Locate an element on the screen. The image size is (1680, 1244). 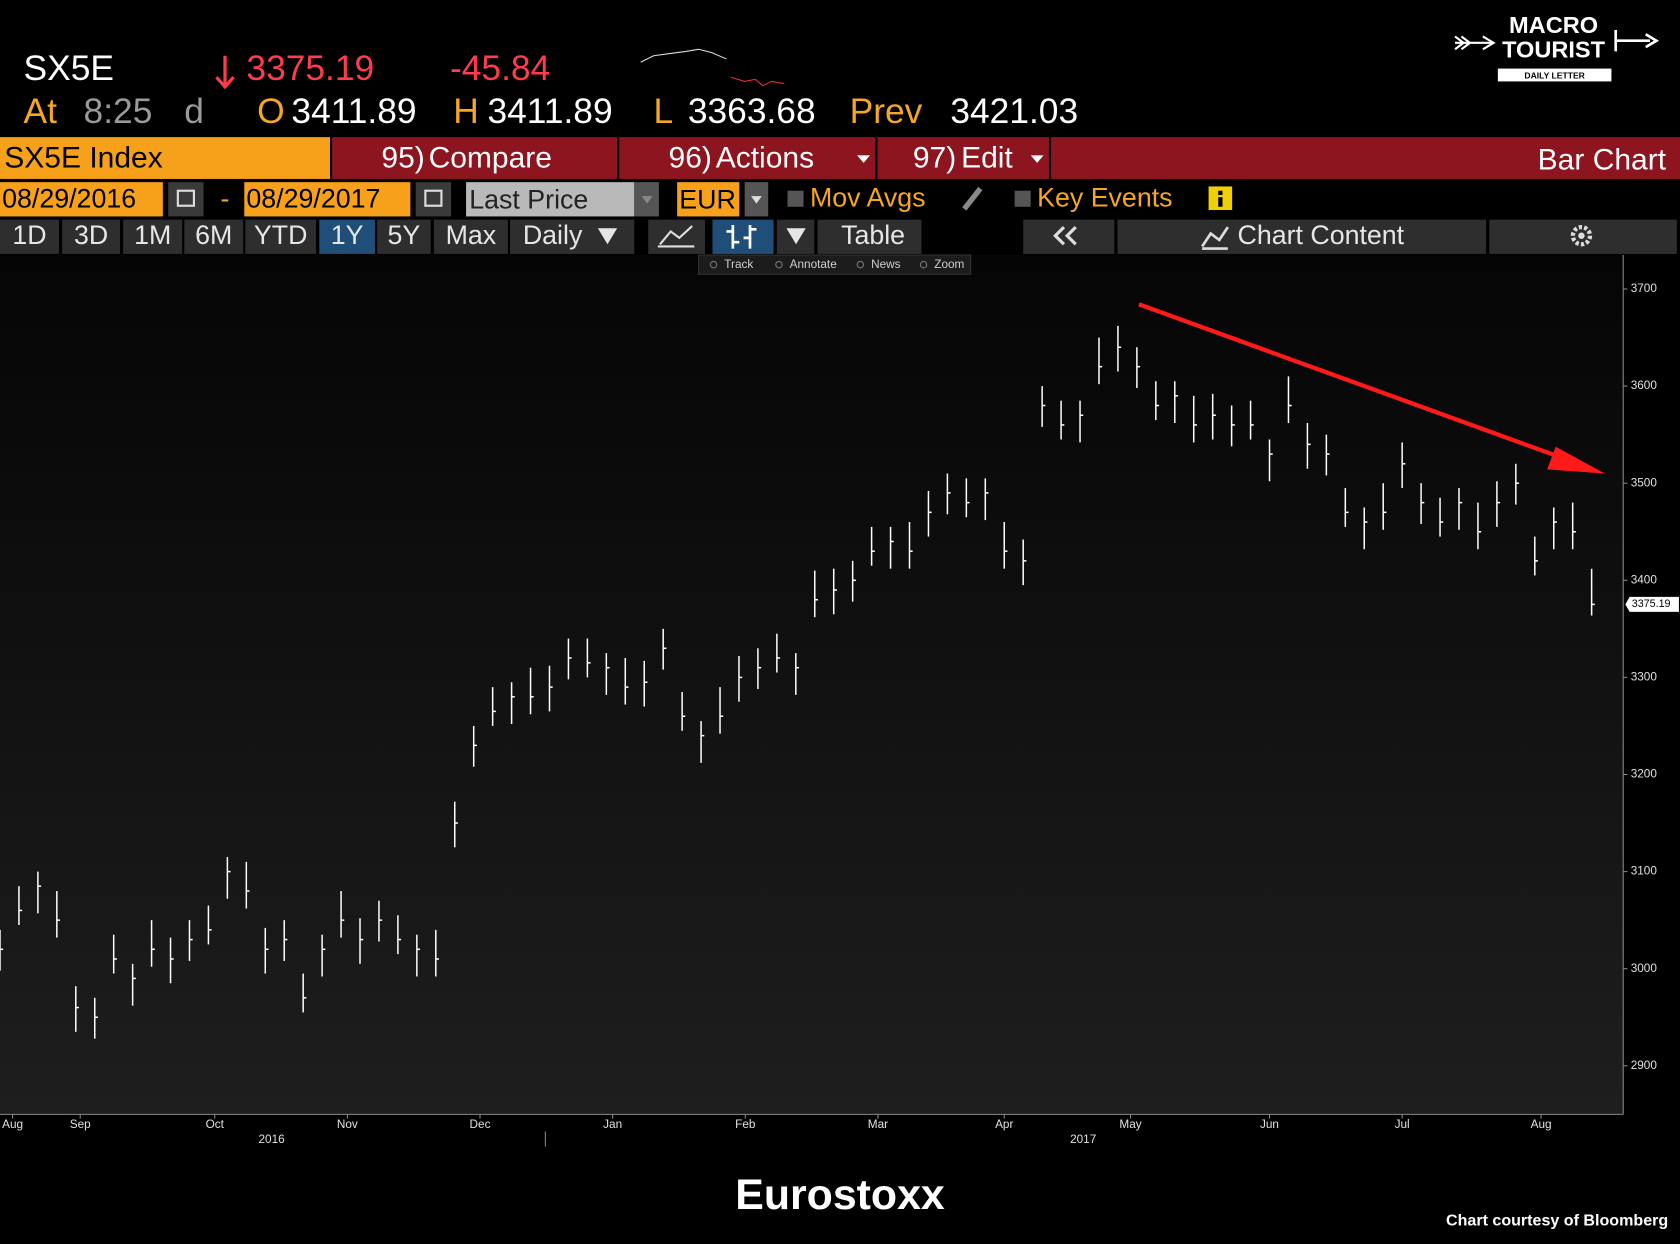
x-tick-label: May is located at coordinates (1130, 1124).